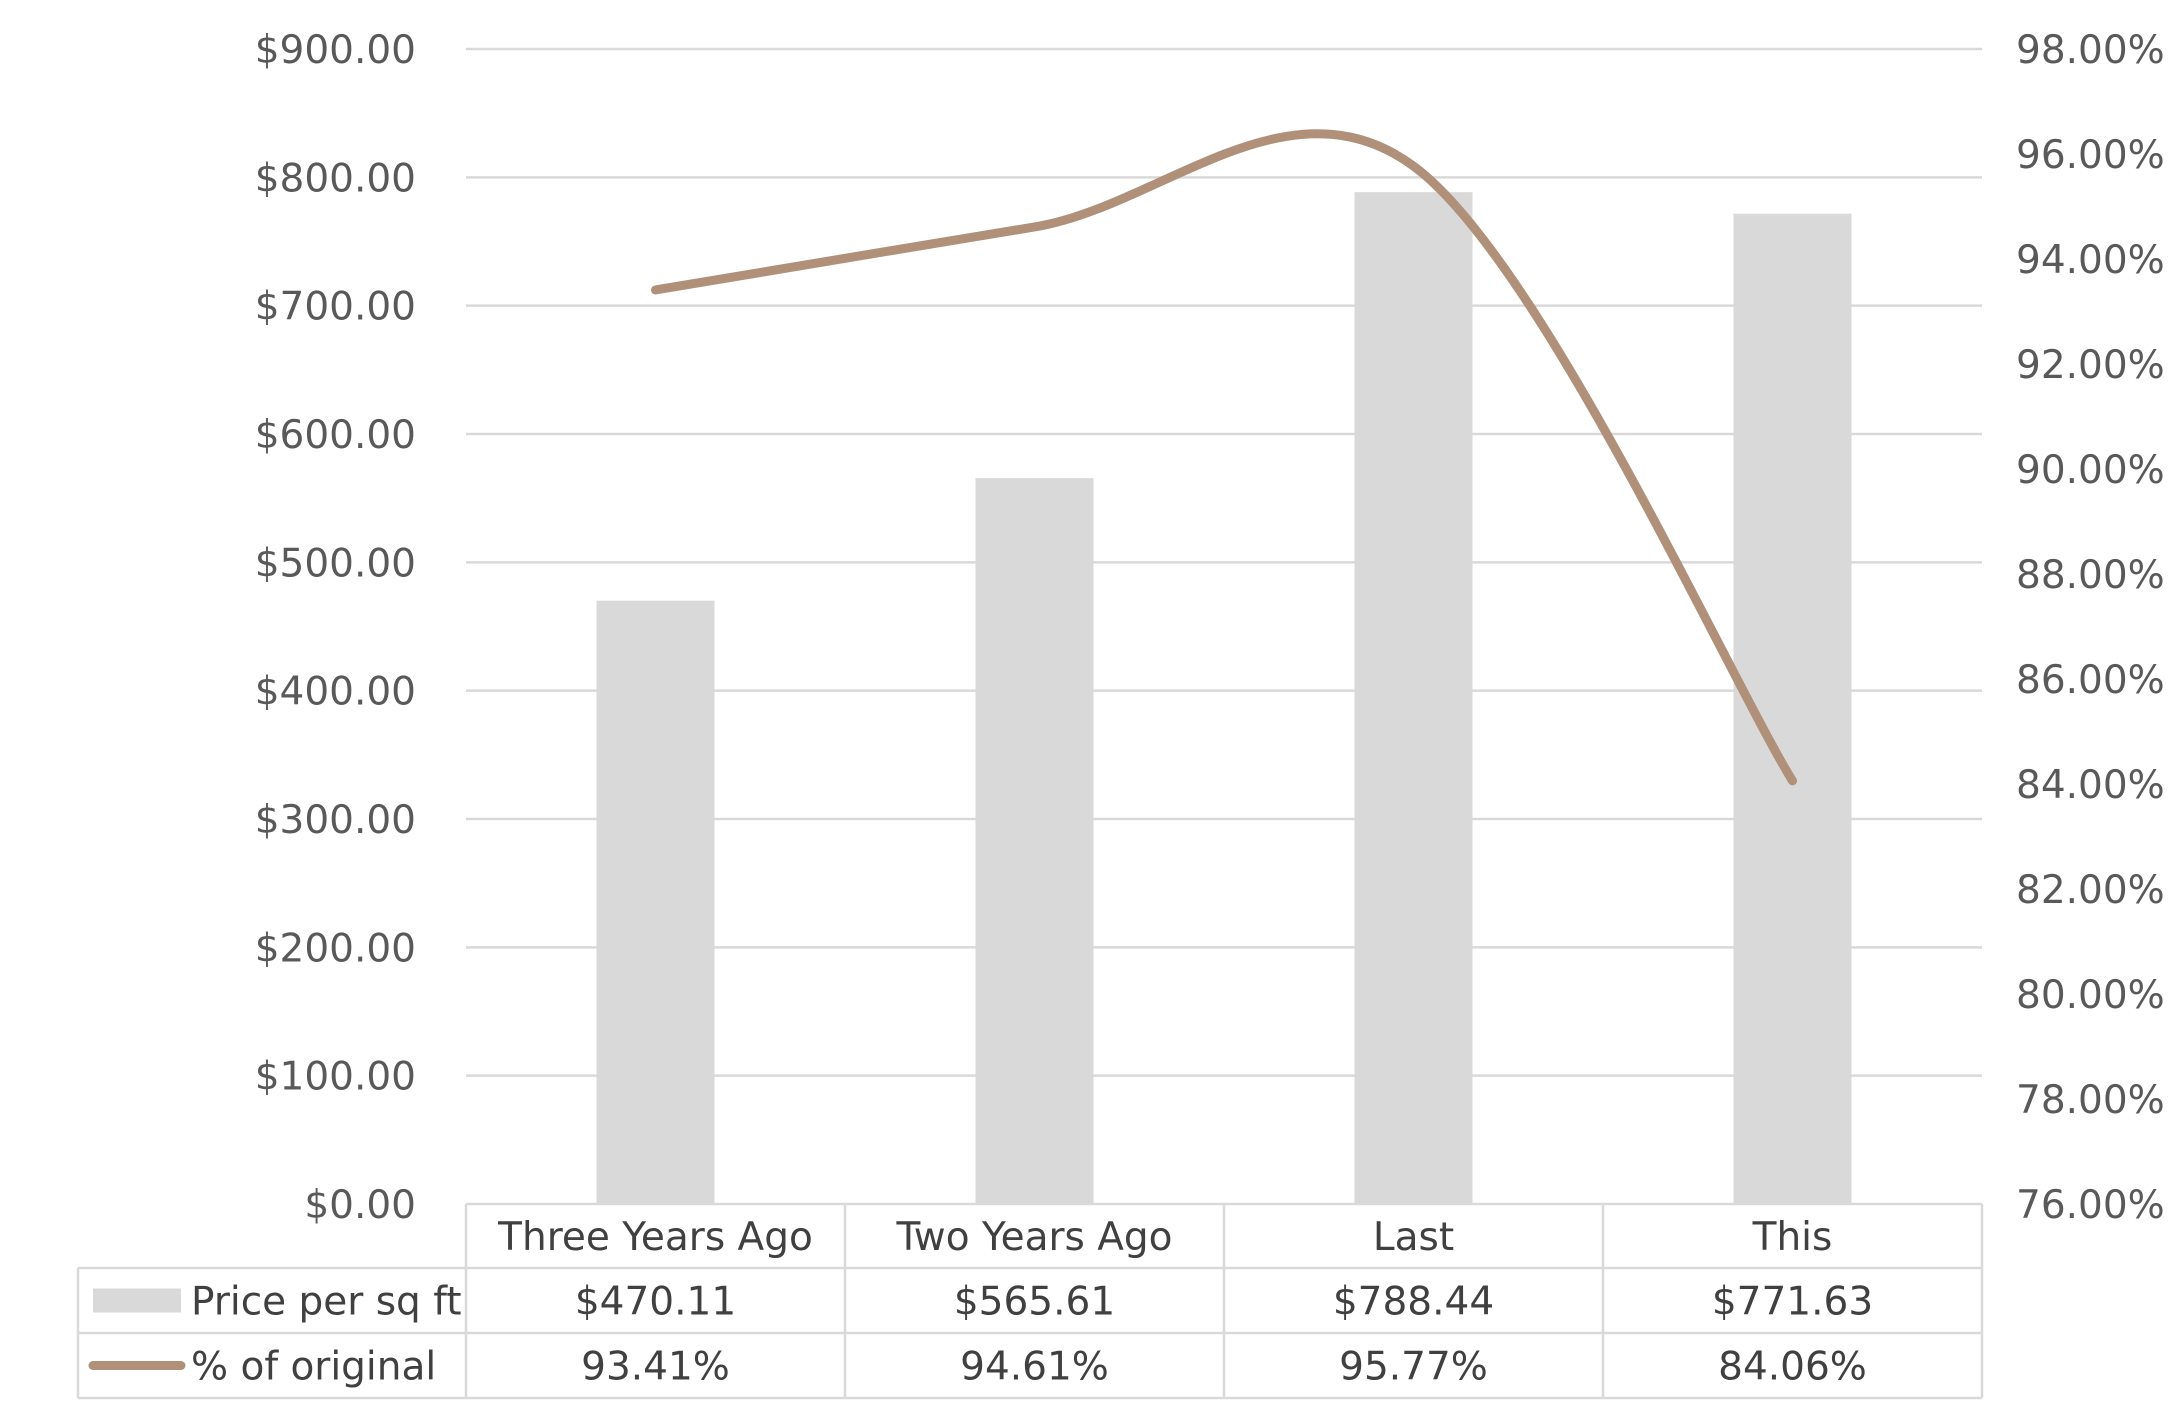 Image resolution: width=2173 pixels, height=1413 pixels. What do you see at coordinates (335, 307) in the screenshot?
I see `left-tick-label: $700.00` at bounding box center [335, 307].